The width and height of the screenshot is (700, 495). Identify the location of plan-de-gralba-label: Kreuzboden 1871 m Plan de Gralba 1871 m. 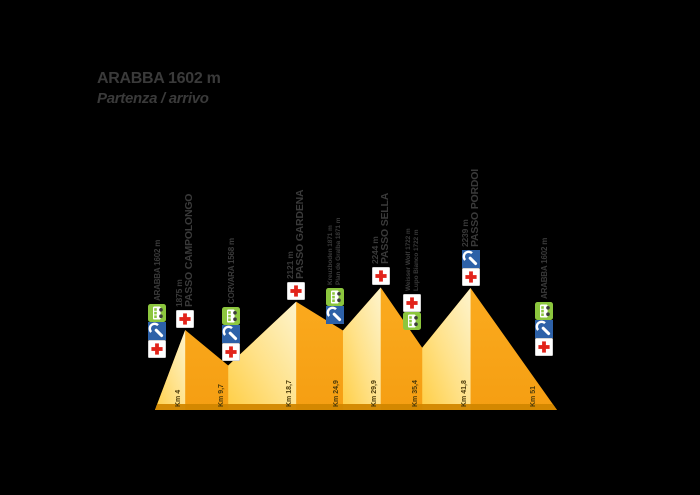
(334, 251).